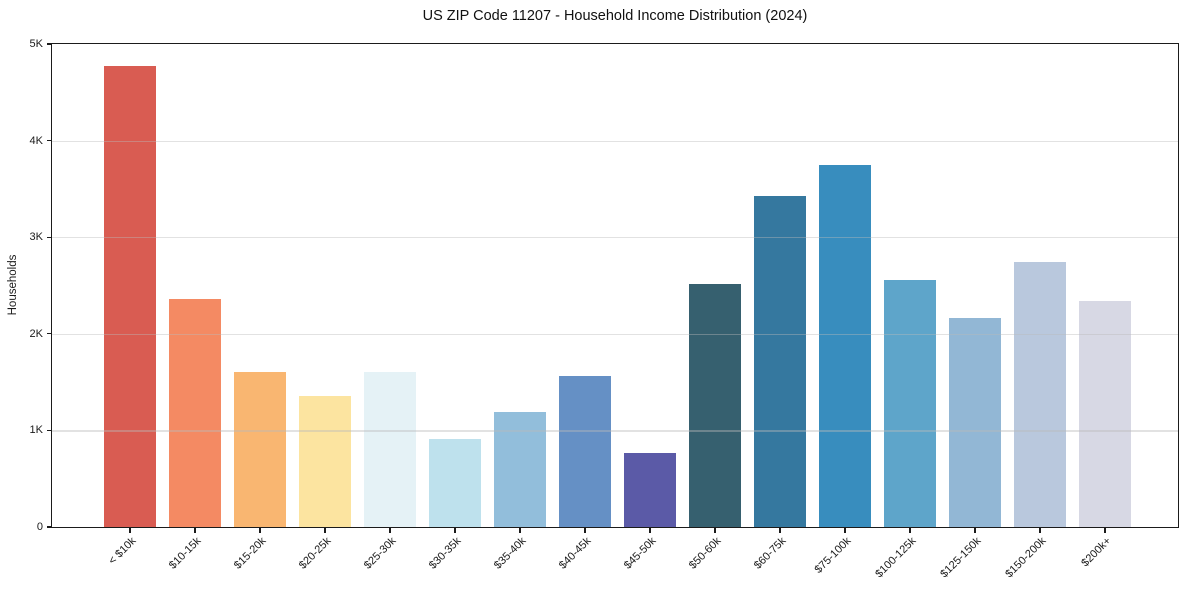  What do you see at coordinates (185, 553) in the screenshot?
I see `x-tick-label-$10-15k: $10-15k` at bounding box center [185, 553].